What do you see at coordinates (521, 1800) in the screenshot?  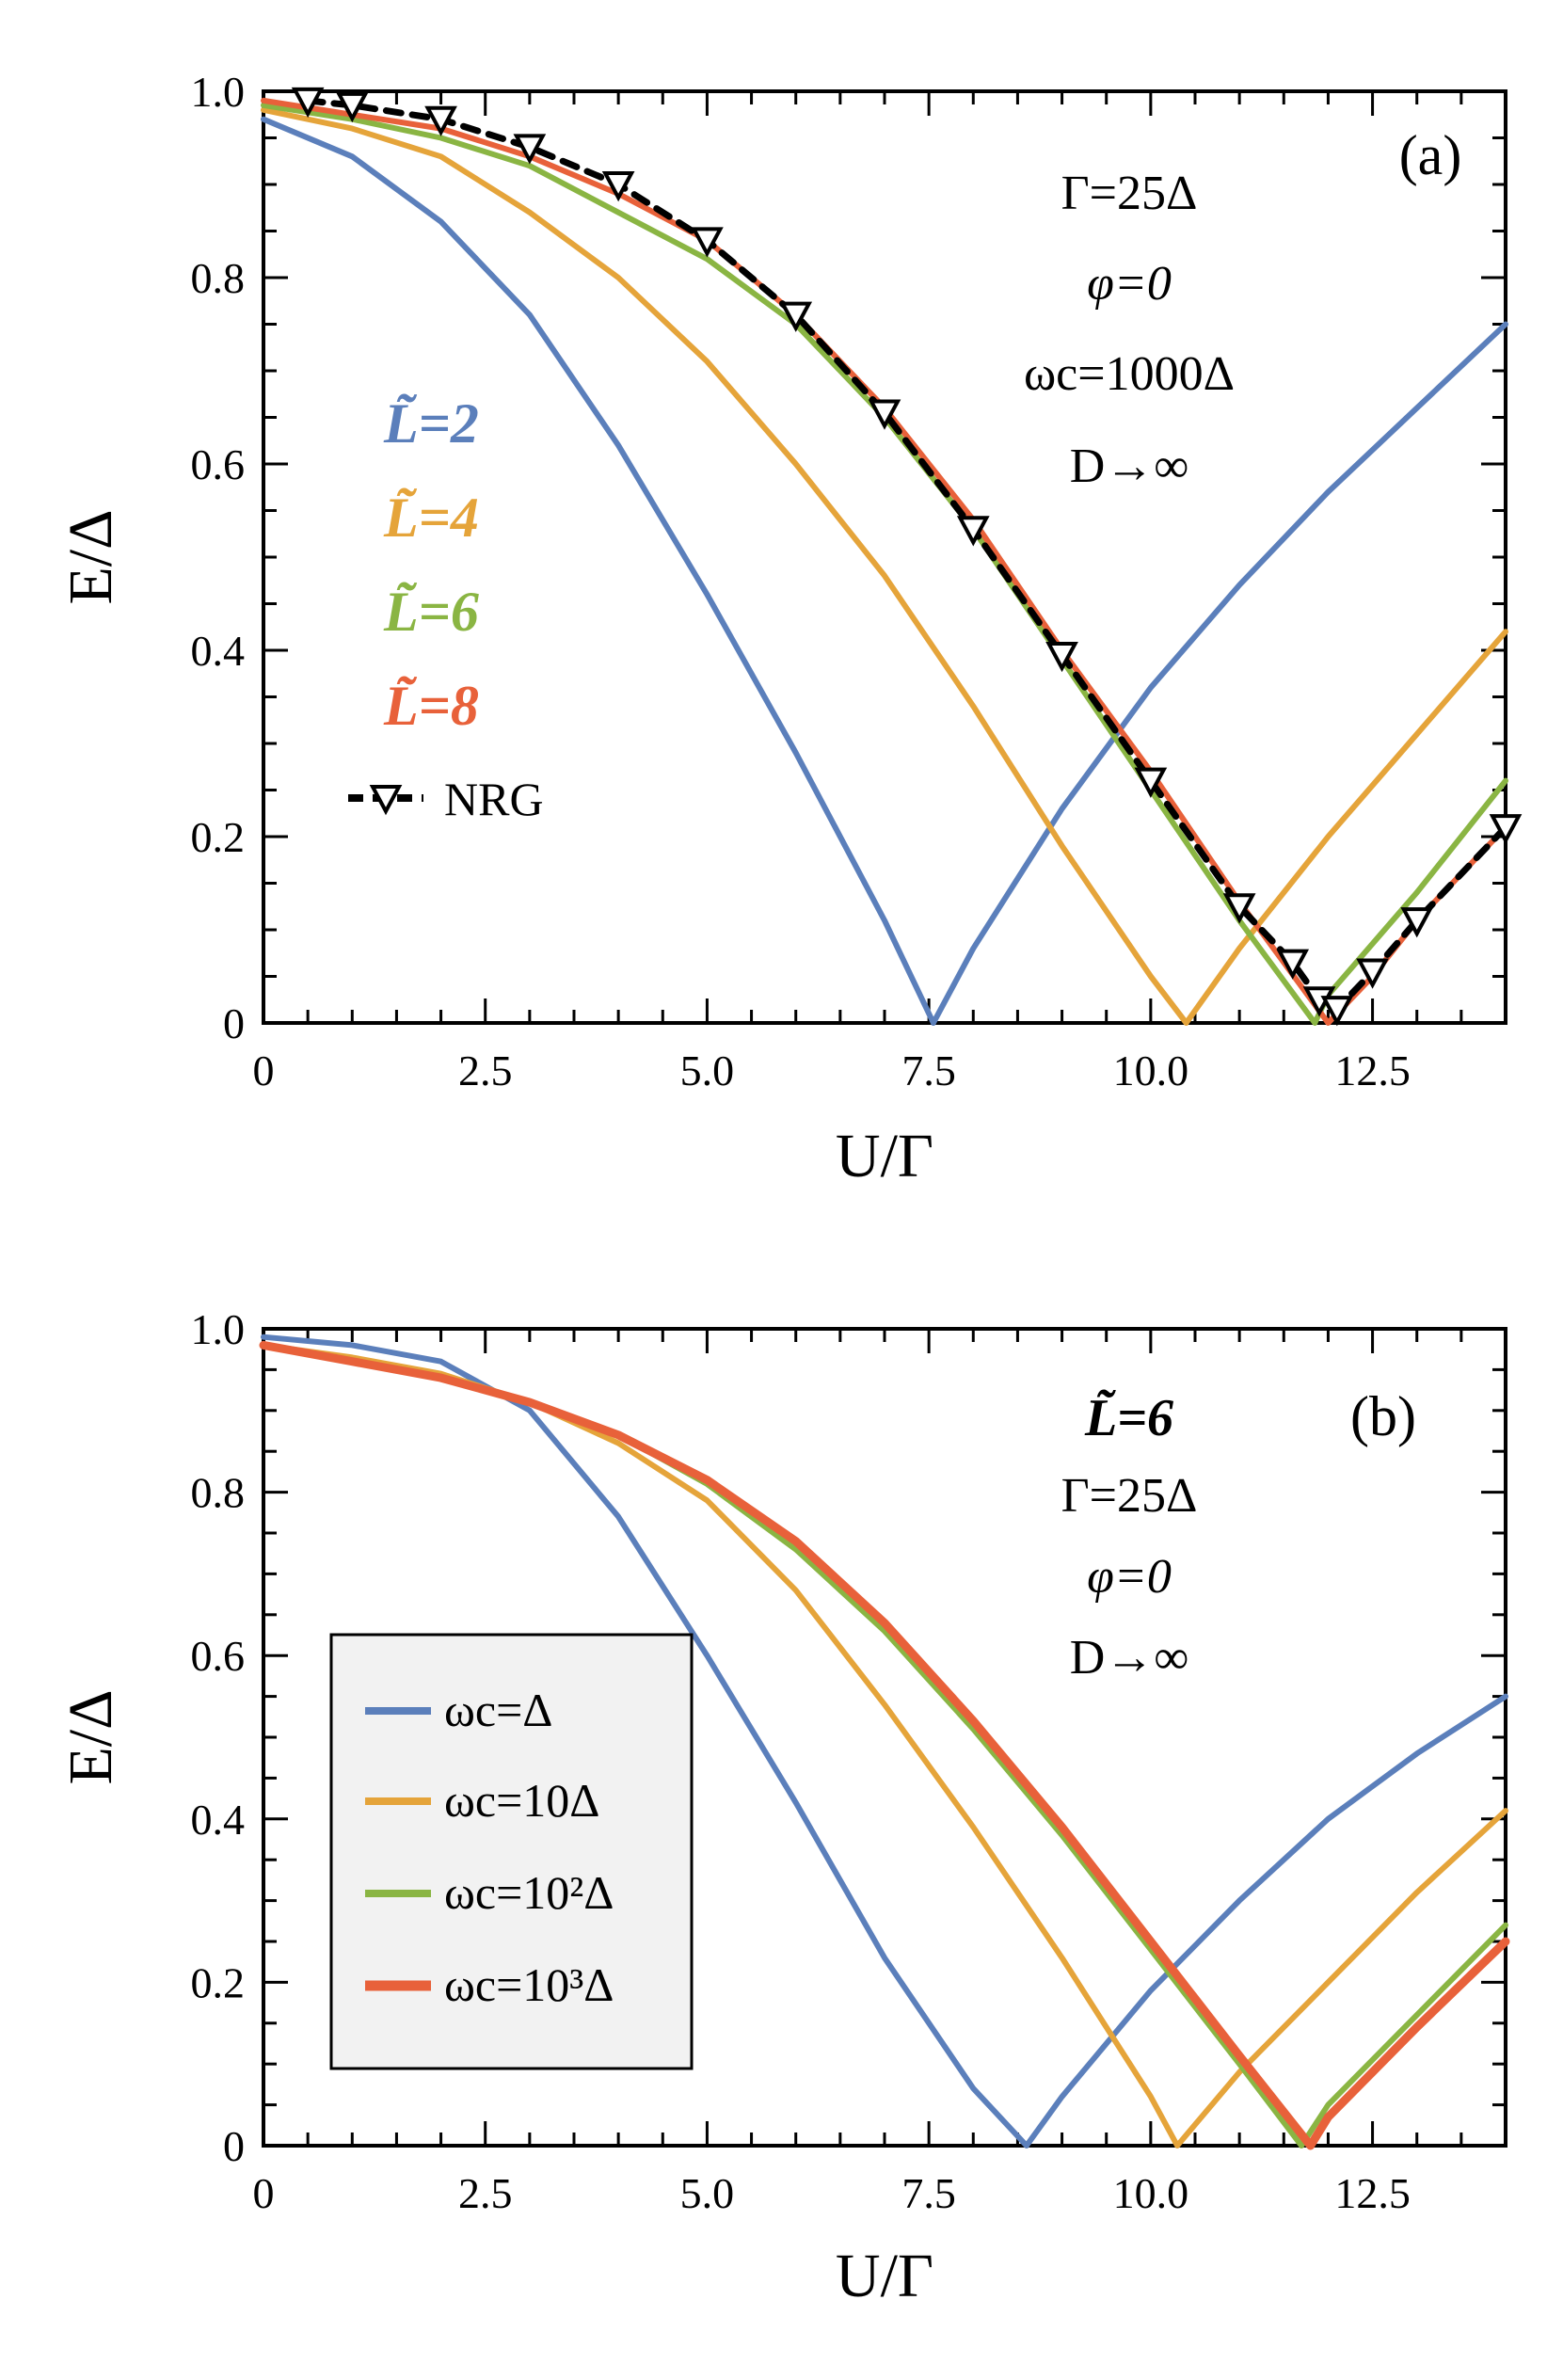 I see `legend-b-entry-2: ωc=10Δ` at bounding box center [521, 1800].